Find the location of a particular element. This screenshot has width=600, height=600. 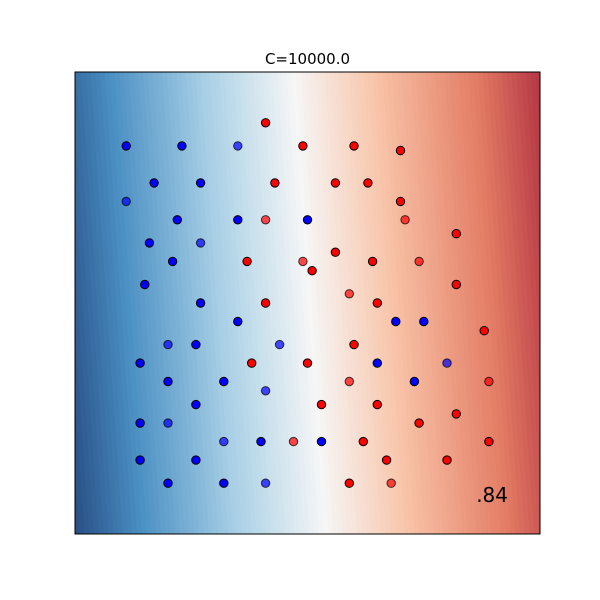

chart-title: C=10000.0 is located at coordinates (307, 59).